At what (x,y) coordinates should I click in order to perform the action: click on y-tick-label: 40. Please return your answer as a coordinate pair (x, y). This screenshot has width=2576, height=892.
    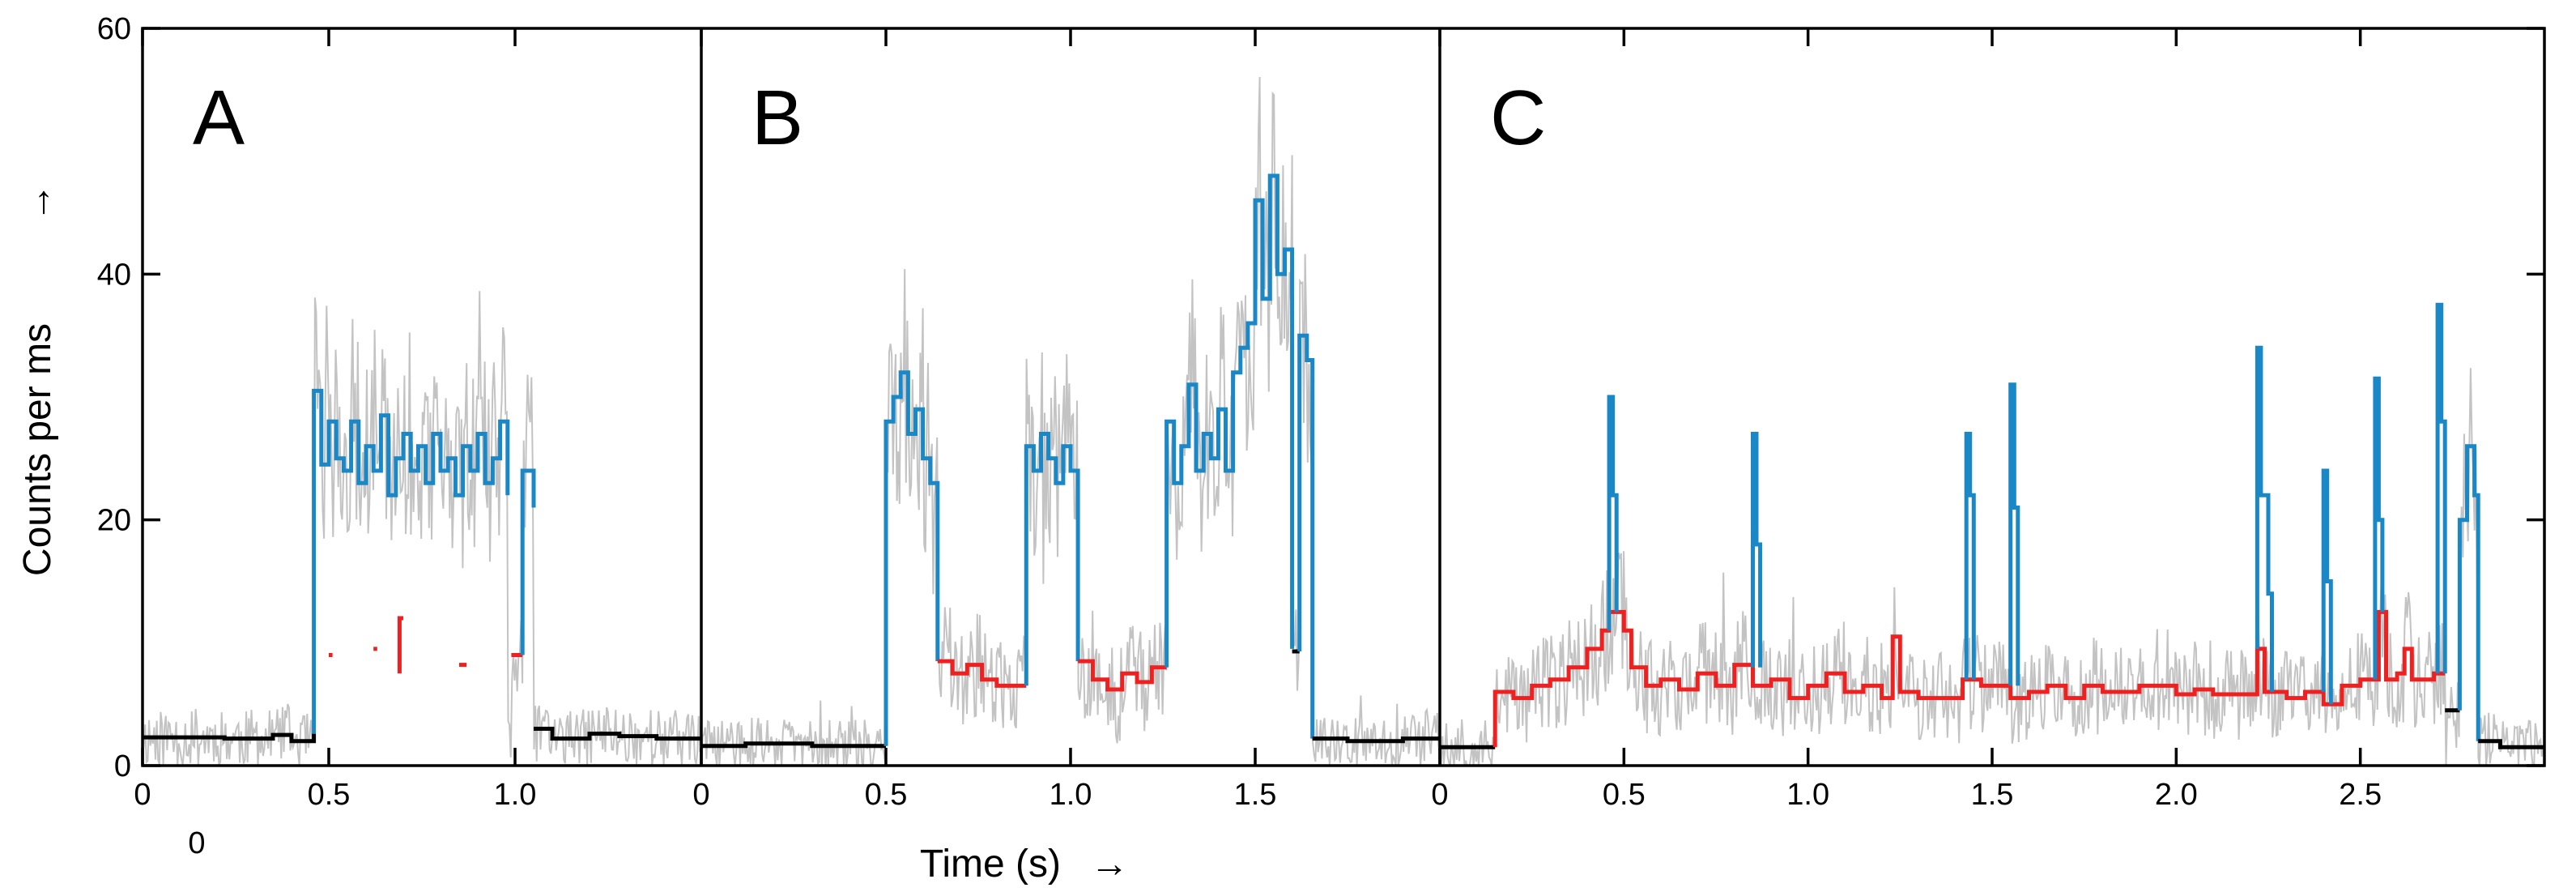
    Looking at the image, I should click on (114, 275).